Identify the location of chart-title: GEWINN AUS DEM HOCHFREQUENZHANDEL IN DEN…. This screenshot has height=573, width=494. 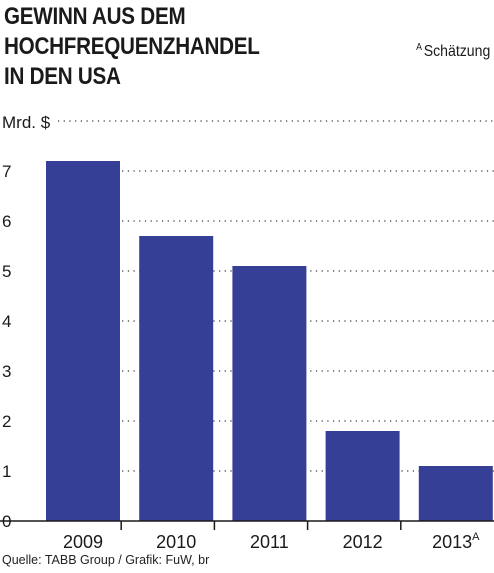
(210, 47).